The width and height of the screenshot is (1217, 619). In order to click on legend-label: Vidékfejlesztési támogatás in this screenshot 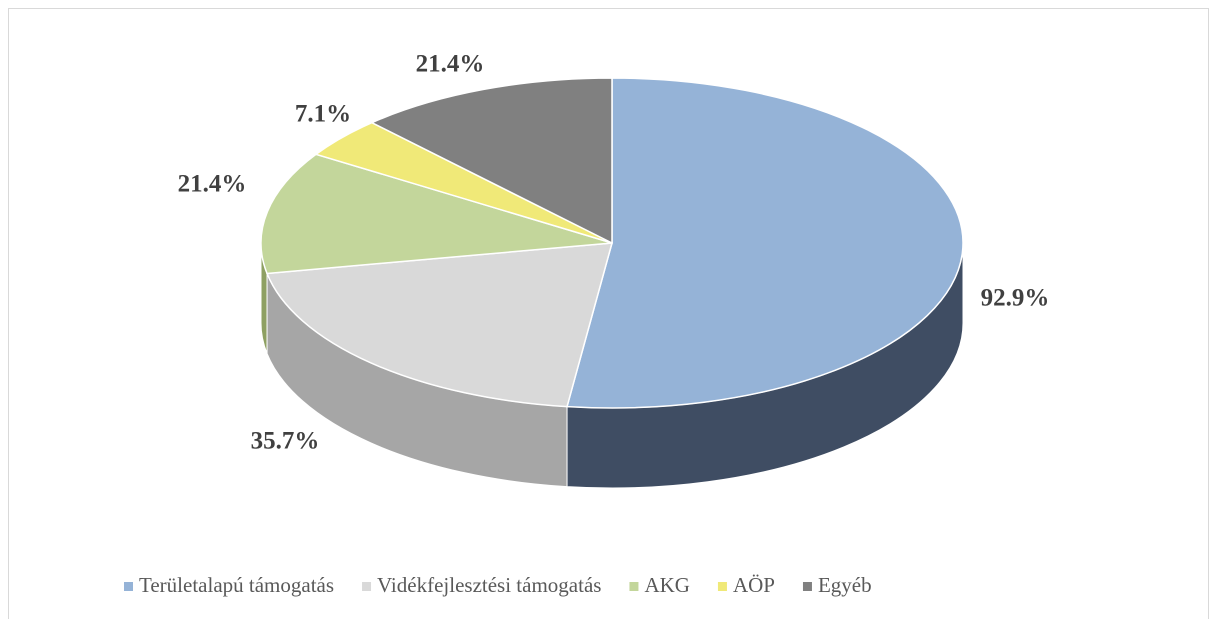, I will do `click(489, 585)`.